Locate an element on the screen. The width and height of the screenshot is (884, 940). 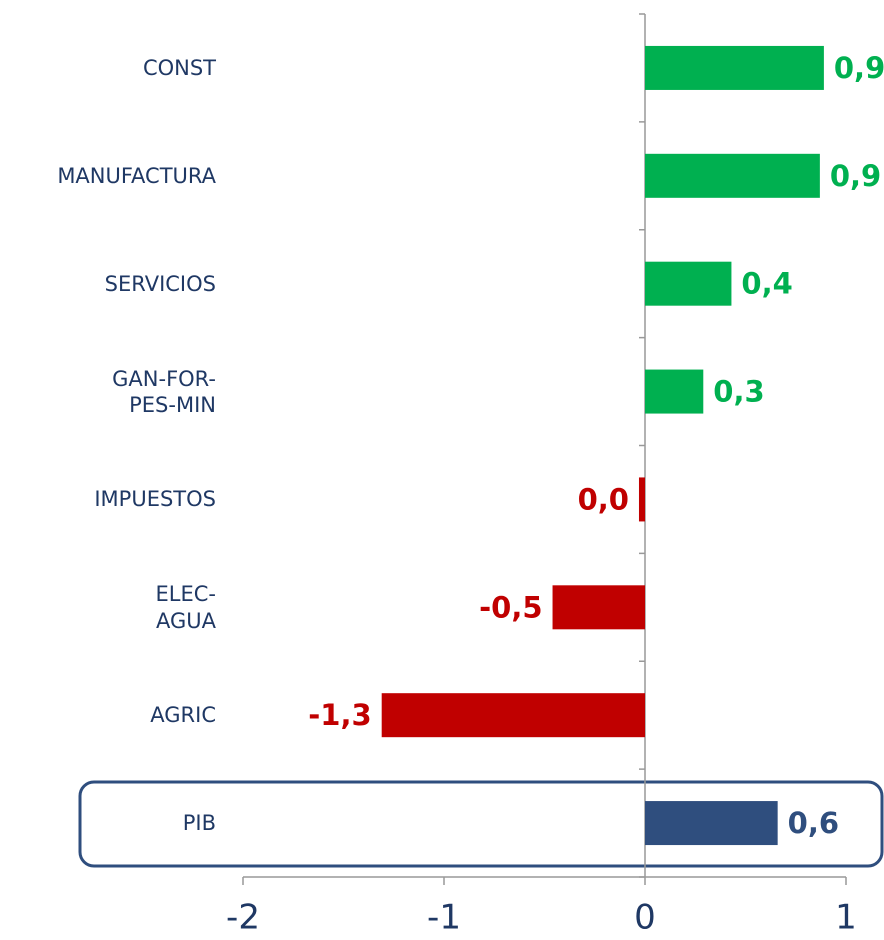
highlight-box is located at coordinates (481, 824).